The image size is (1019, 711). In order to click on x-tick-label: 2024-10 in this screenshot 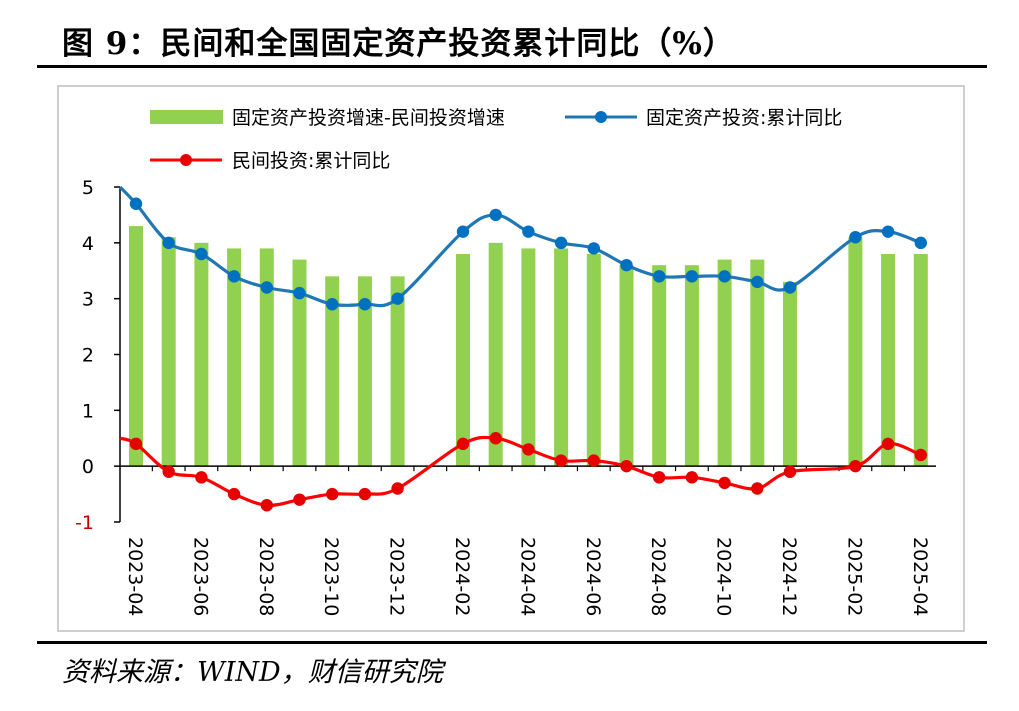, I will do `click(724, 576)`.